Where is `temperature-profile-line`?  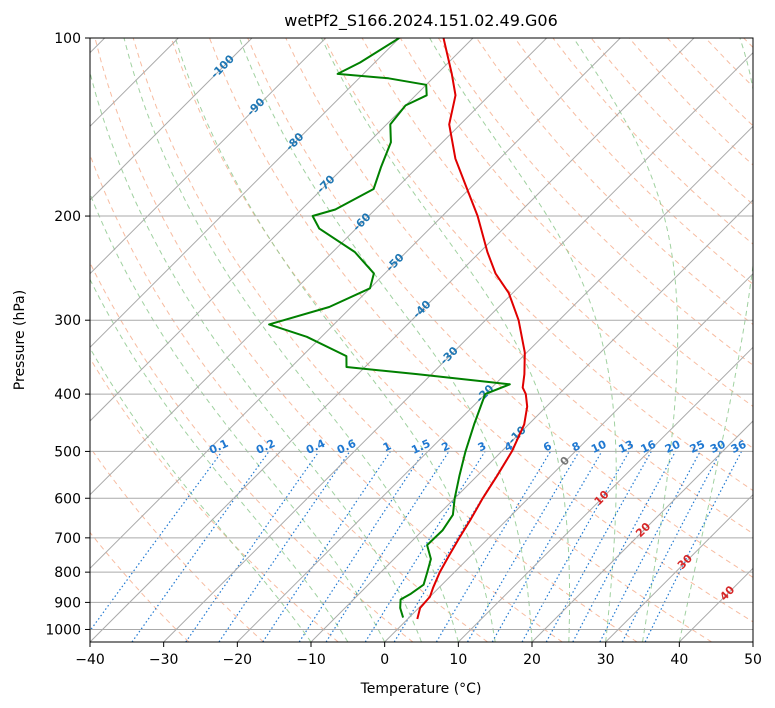 temperature-profile-line is located at coordinates (472, 329).